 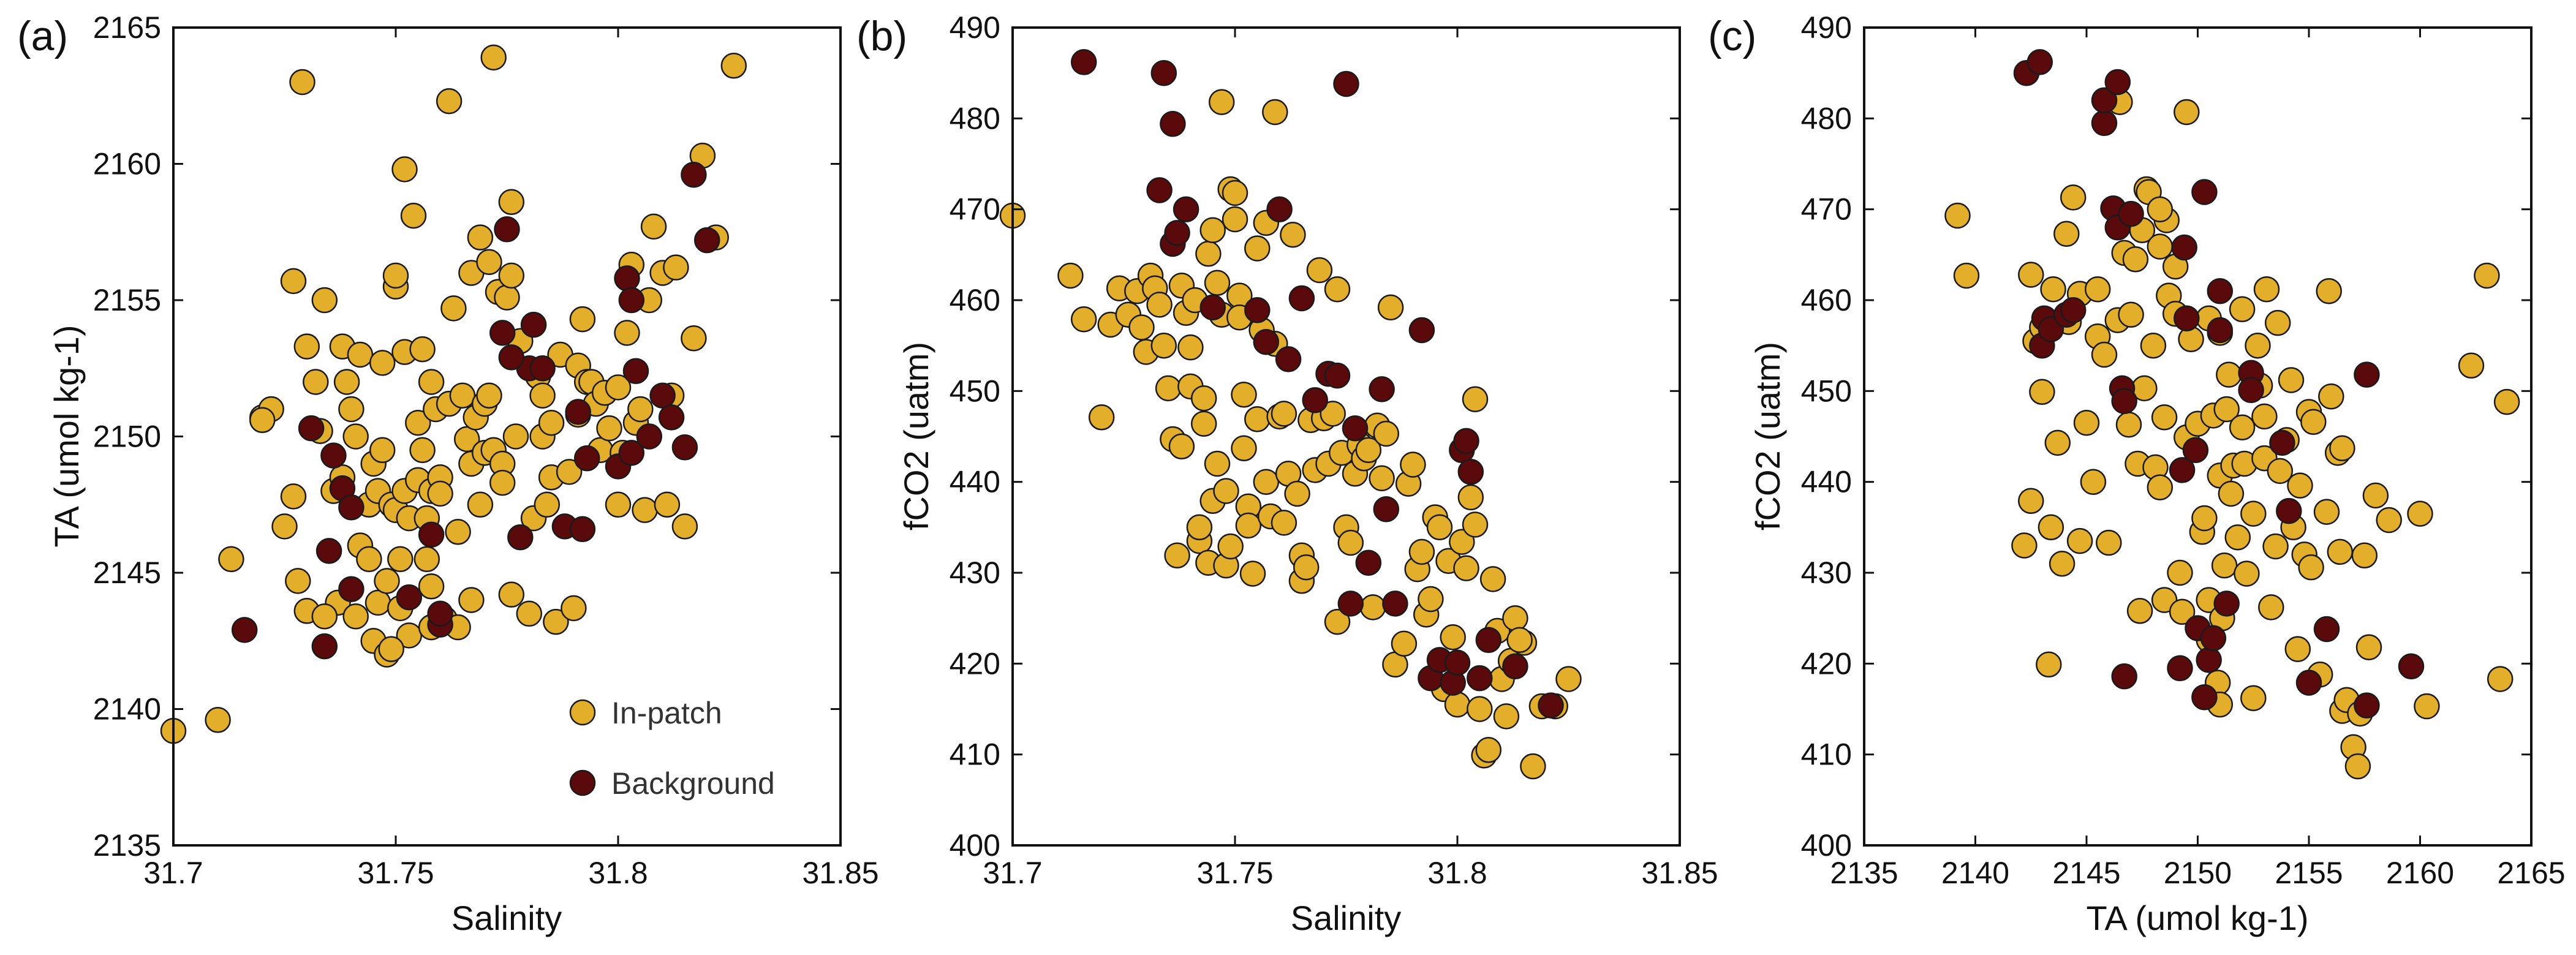 I want to click on x-tick-label: 2155, so click(x=2309, y=873).